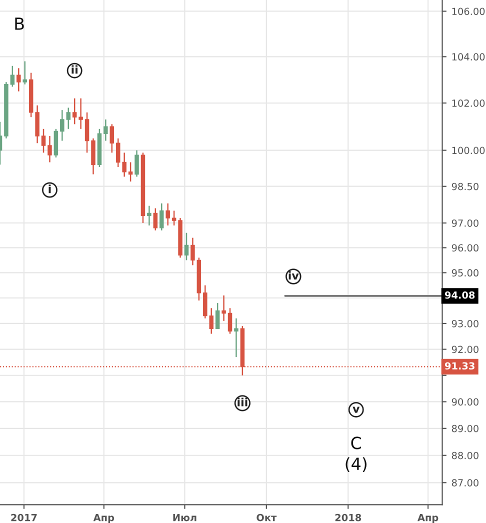 Image resolution: width=486 pixels, height=523 pixels. What do you see at coordinates (49, 189) in the screenshot?
I see `annotation: i` at bounding box center [49, 189].